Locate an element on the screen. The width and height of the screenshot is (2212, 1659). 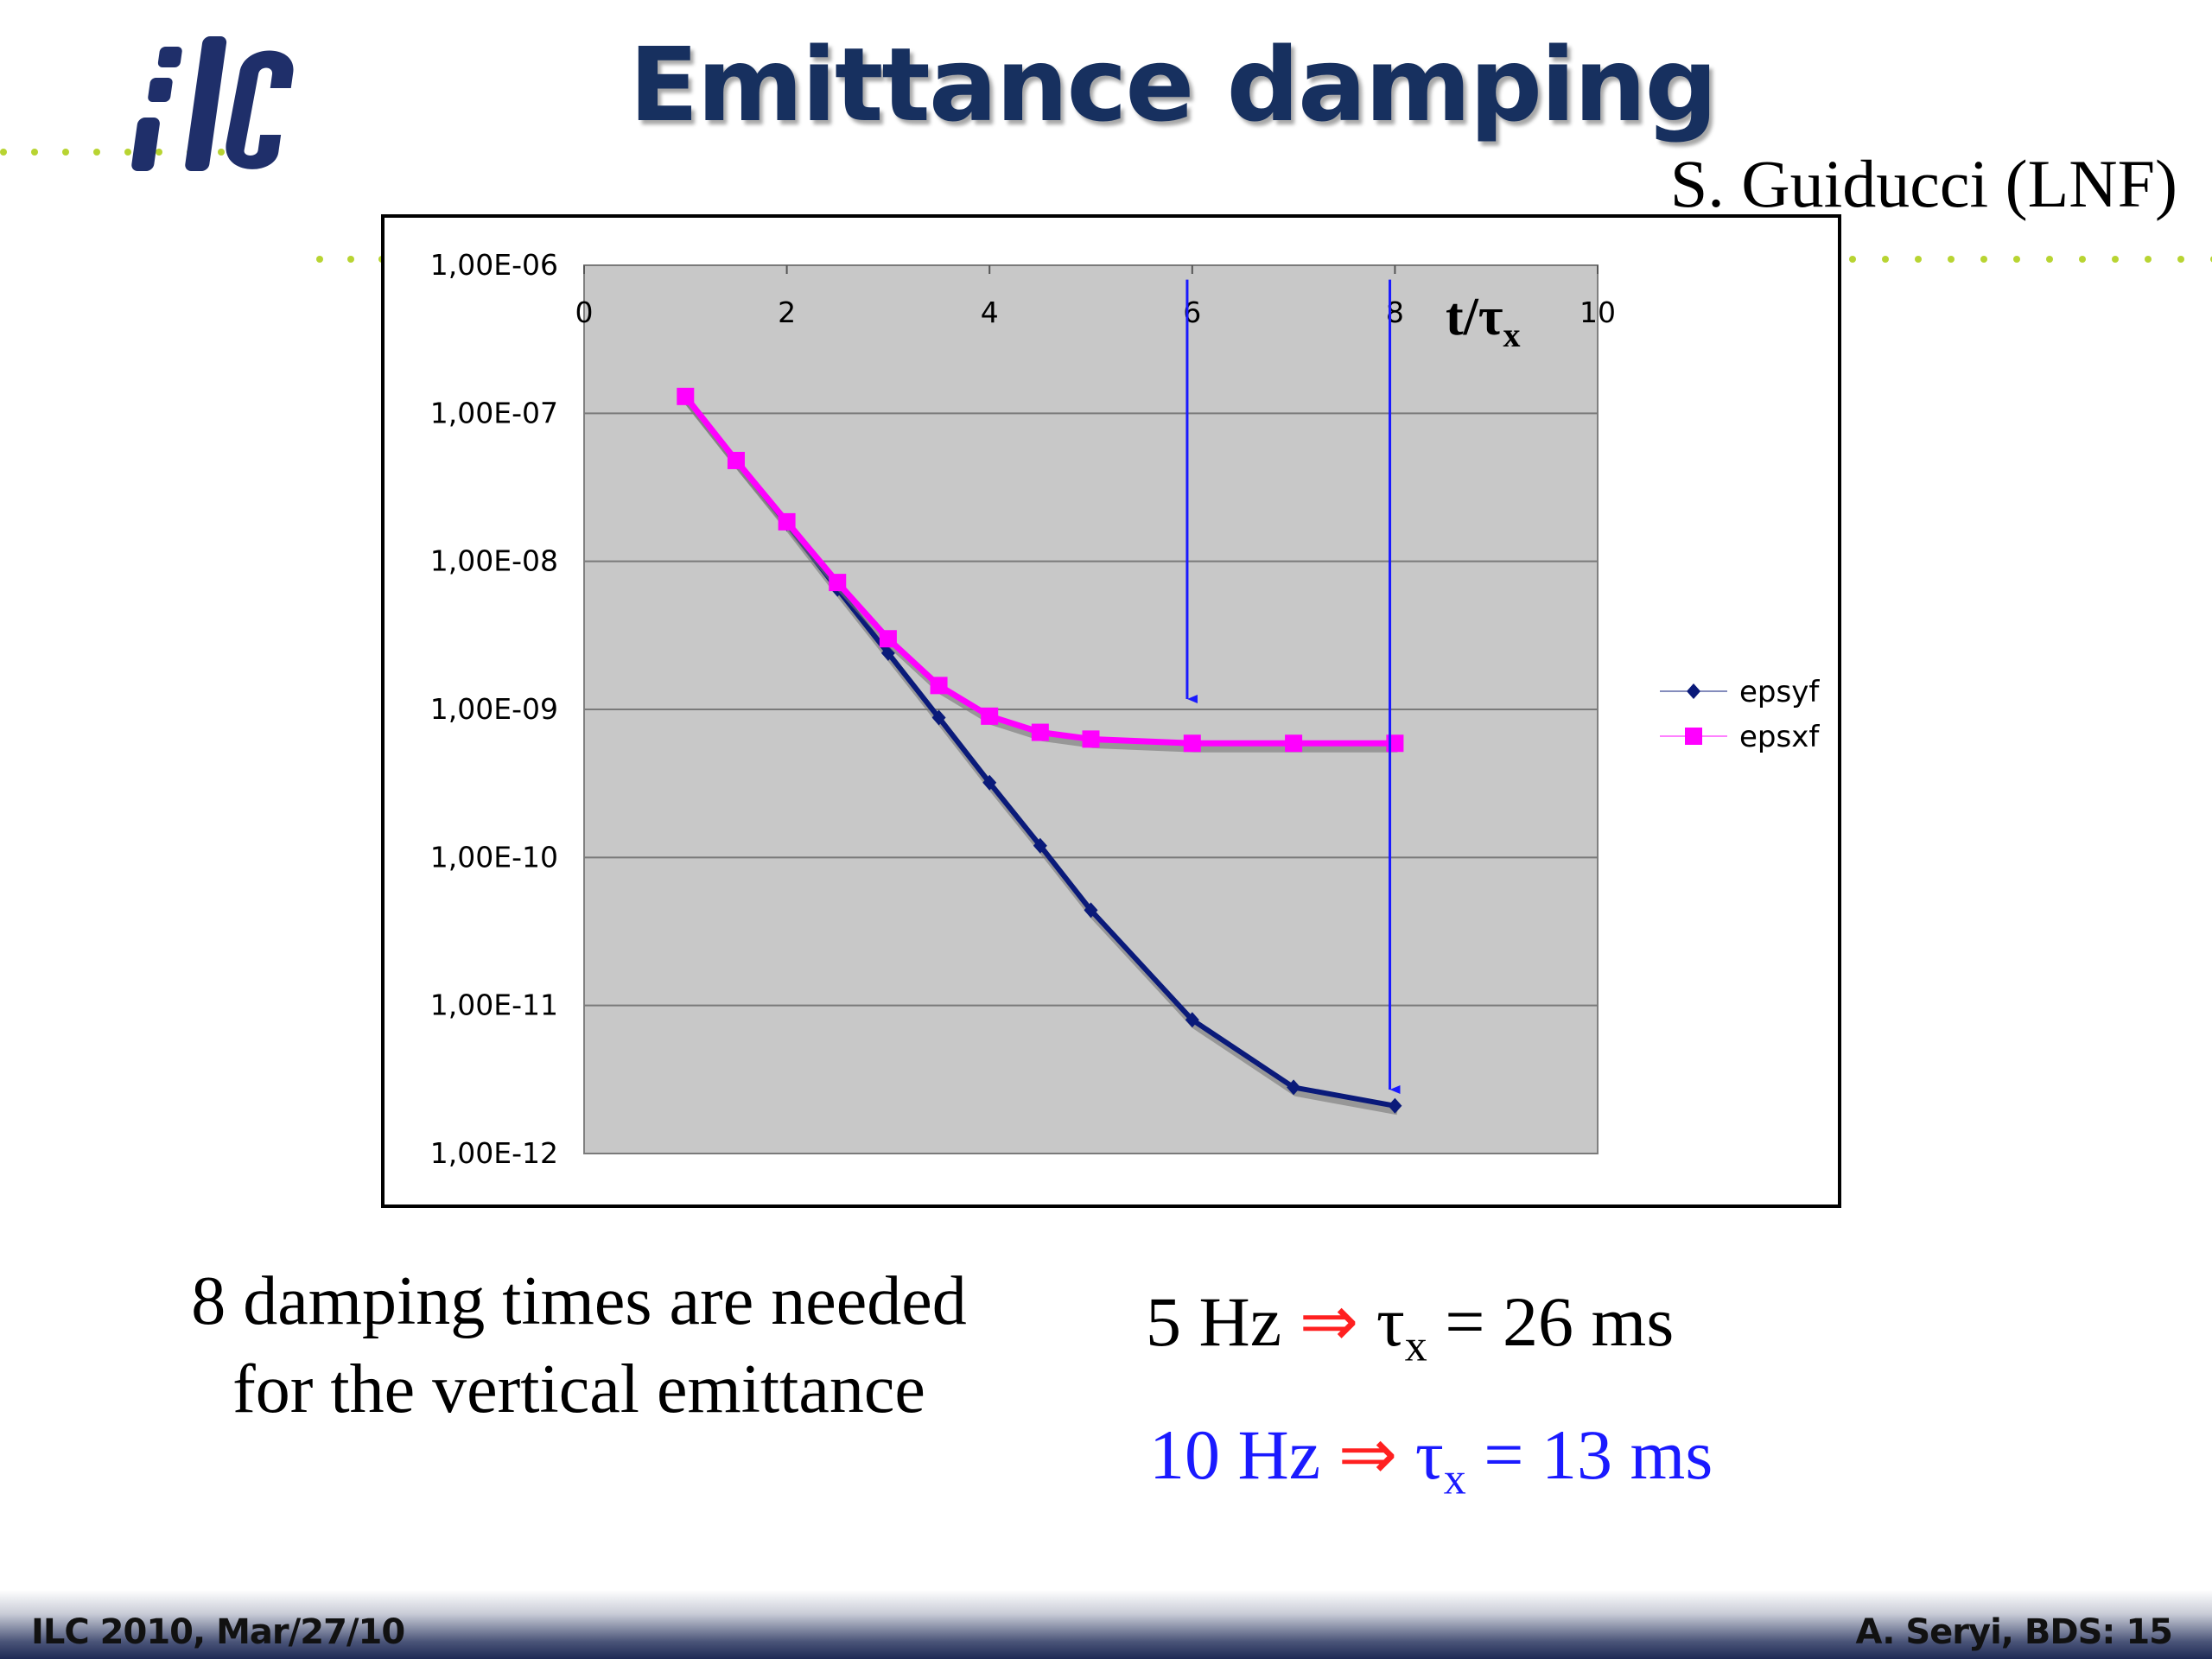
footer-bar: ILC 2010, Mar/27/10 A. Seryi, BDS: 15 is located at coordinates (1106, 1624).